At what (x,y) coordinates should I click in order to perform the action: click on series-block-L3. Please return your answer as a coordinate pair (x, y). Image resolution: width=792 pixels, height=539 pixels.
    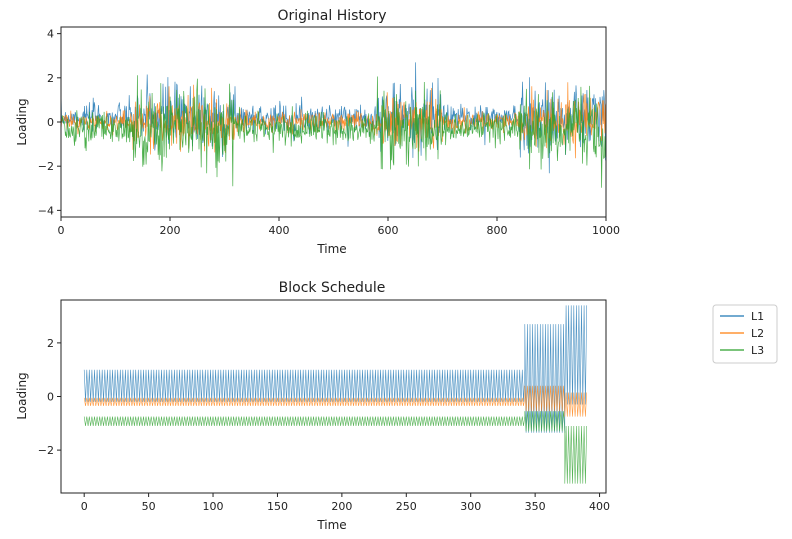
    Looking at the image, I should click on (335, 447).